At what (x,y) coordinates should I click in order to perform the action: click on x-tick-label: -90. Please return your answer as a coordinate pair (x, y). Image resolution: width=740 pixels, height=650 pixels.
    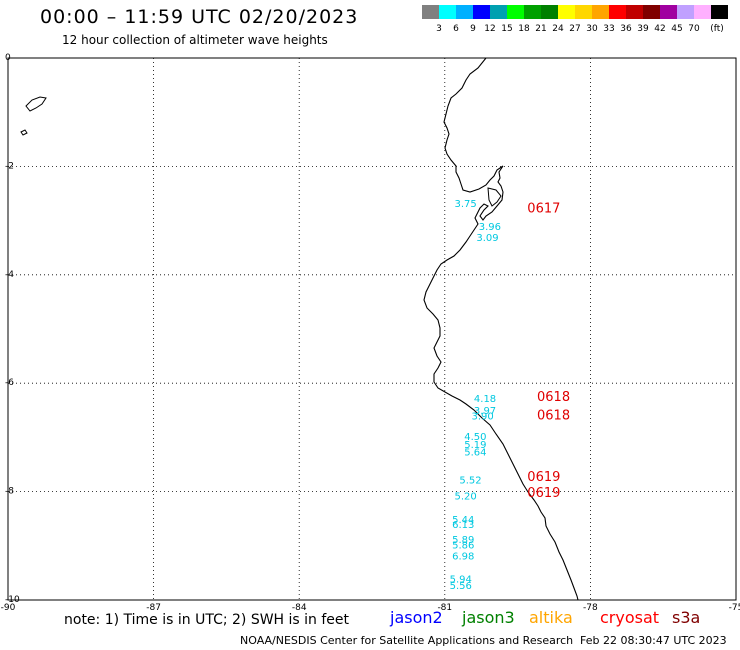
    Looking at the image, I should click on (8, 606).